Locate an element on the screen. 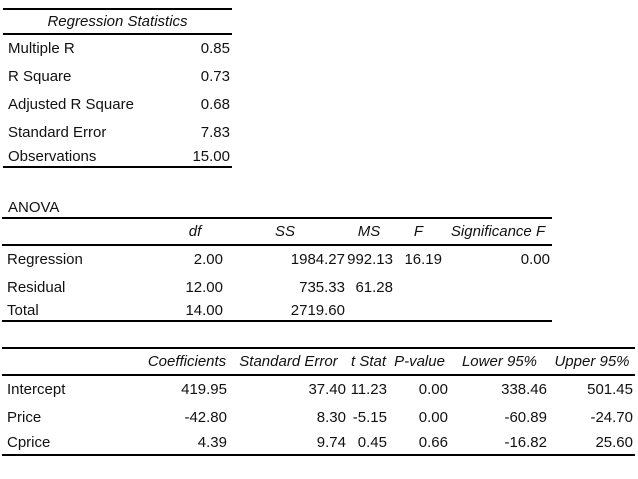 The height and width of the screenshot is (479, 638). row-label: Total is located at coordinates (83, 311).